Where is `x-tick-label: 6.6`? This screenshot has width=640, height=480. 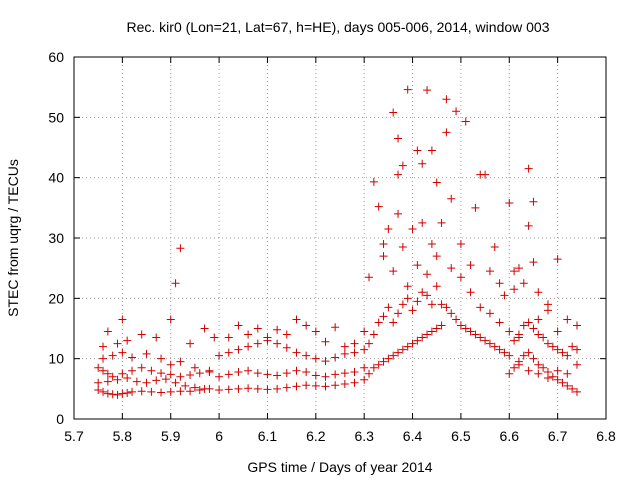
x-tick-label: 6.6 is located at coordinates (510, 436).